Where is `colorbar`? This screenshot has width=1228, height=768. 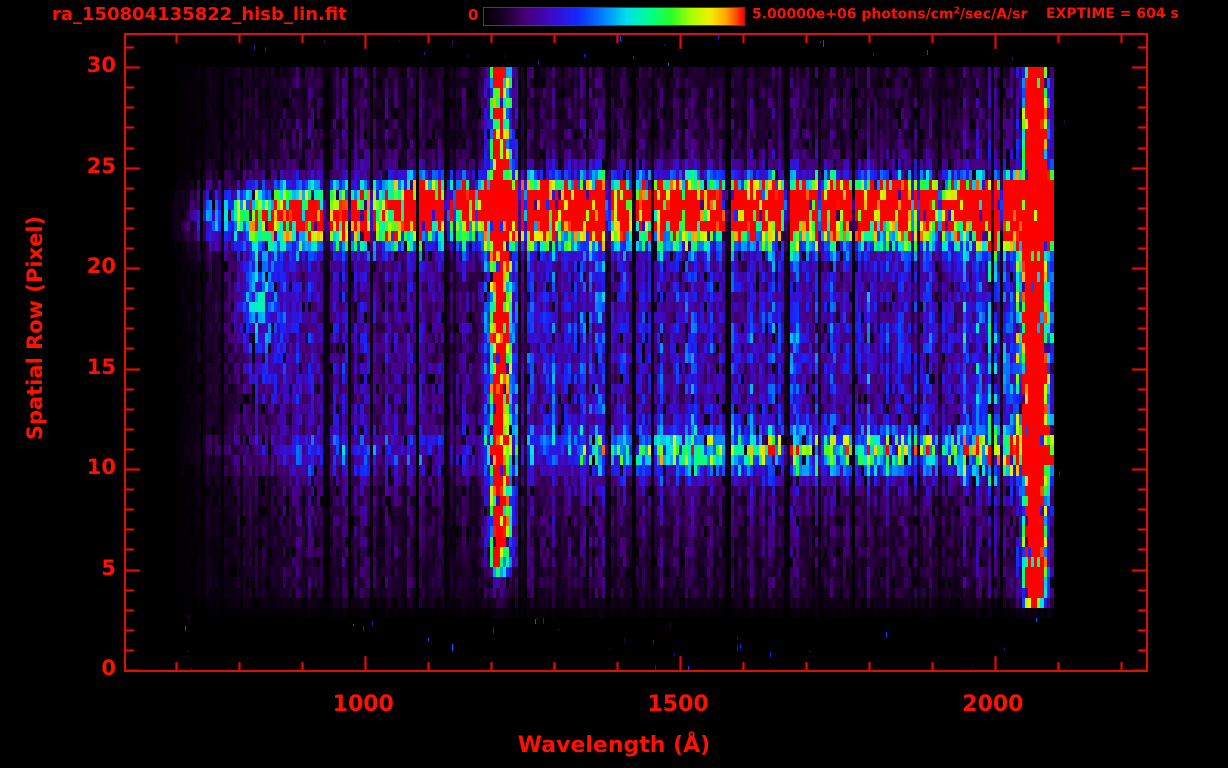
colorbar is located at coordinates (614, 16).